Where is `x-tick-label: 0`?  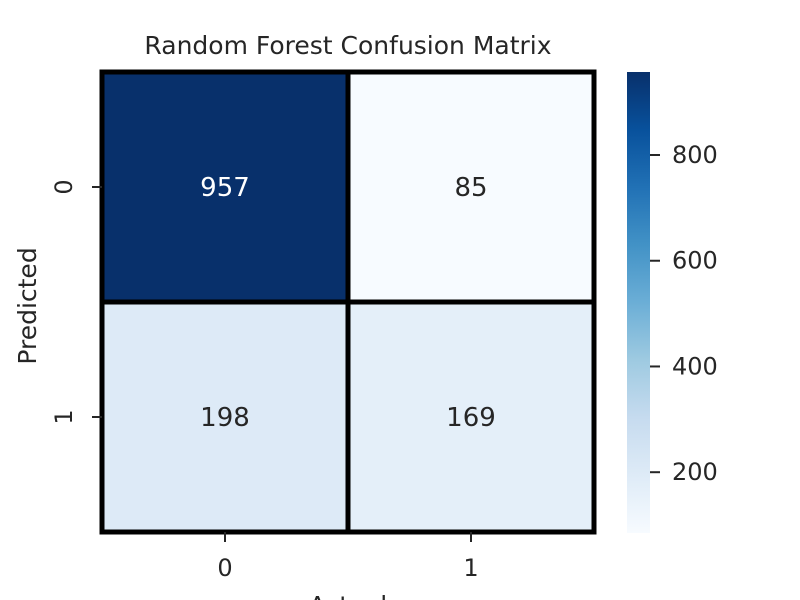 x-tick-label: 0 is located at coordinates (224, 568).